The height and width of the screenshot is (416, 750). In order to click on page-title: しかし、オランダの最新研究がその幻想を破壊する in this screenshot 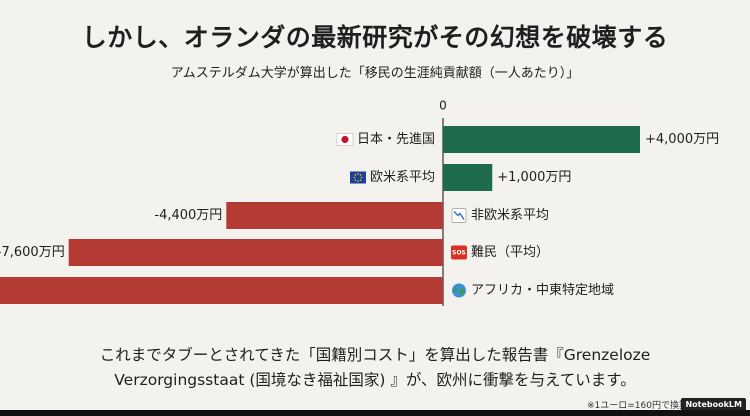, I will do `click(375, 37)`.